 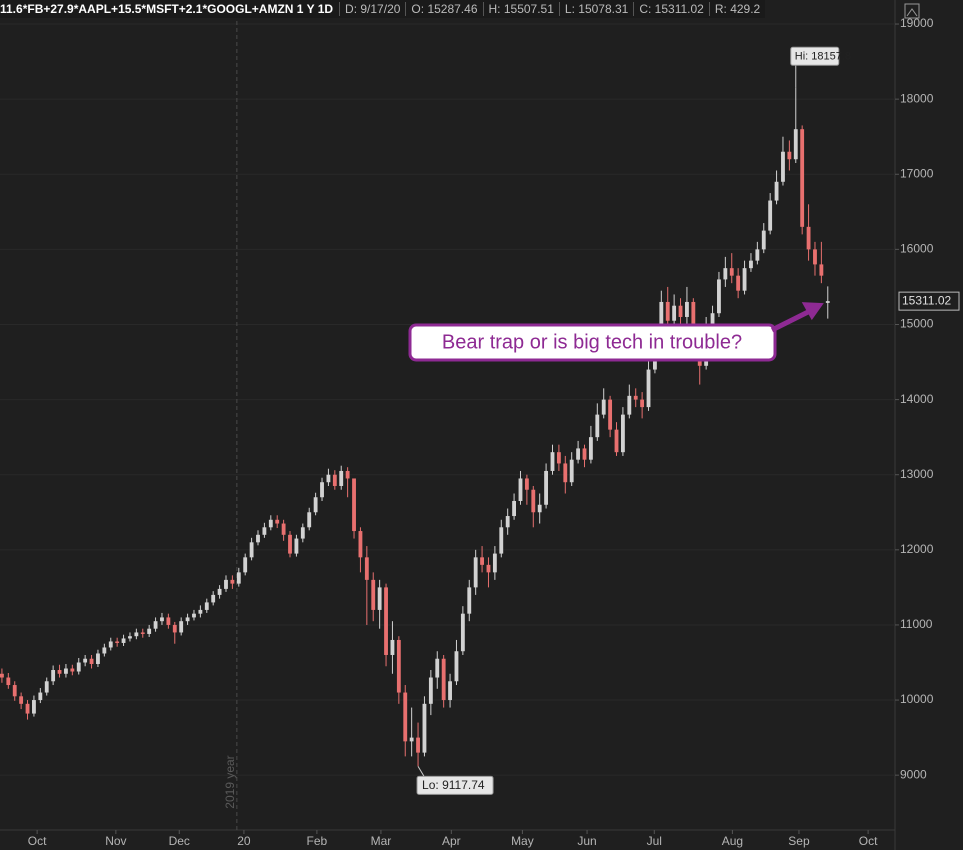 I want to click on info-date: D: 9/17/20, so click(x=372, y=9).